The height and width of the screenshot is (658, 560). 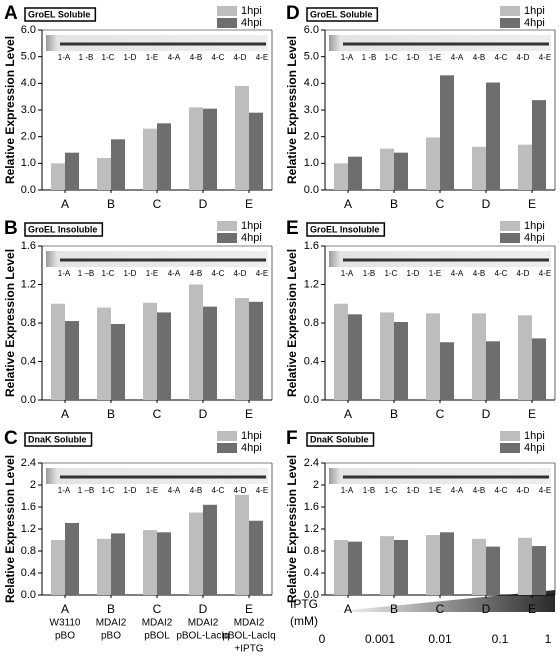 I want to click on panel-letter: B, so click(x=11, y=228).